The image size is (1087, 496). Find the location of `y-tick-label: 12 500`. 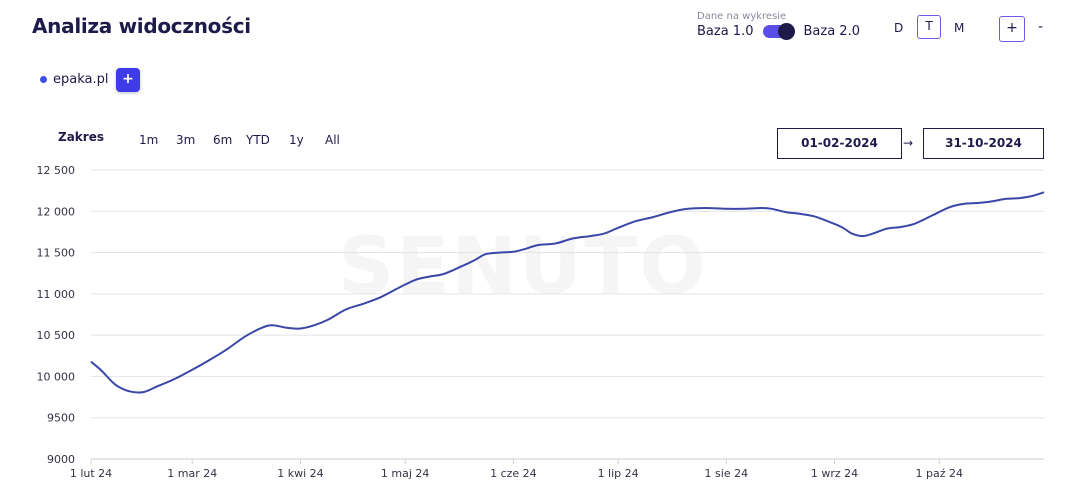

y-tick-label: 12 500 is located at coordinates (56, 170).